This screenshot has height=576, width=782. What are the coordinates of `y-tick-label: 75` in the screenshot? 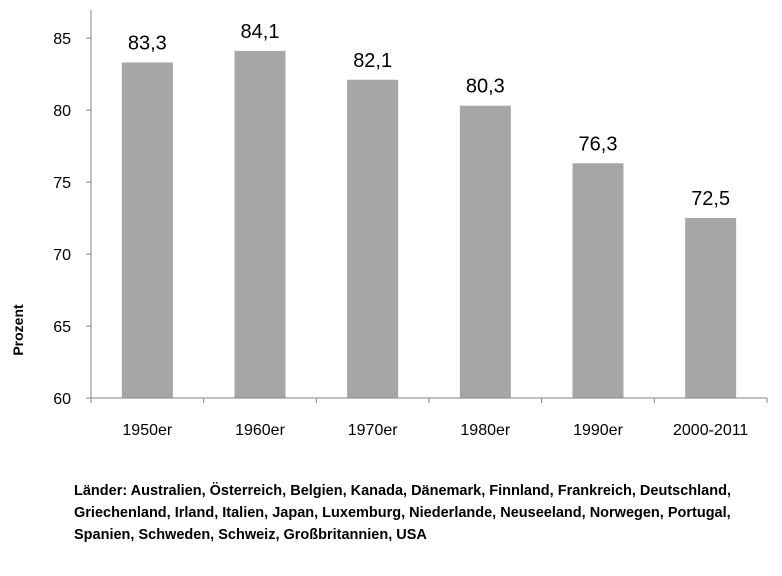 It's located at (62, 183).